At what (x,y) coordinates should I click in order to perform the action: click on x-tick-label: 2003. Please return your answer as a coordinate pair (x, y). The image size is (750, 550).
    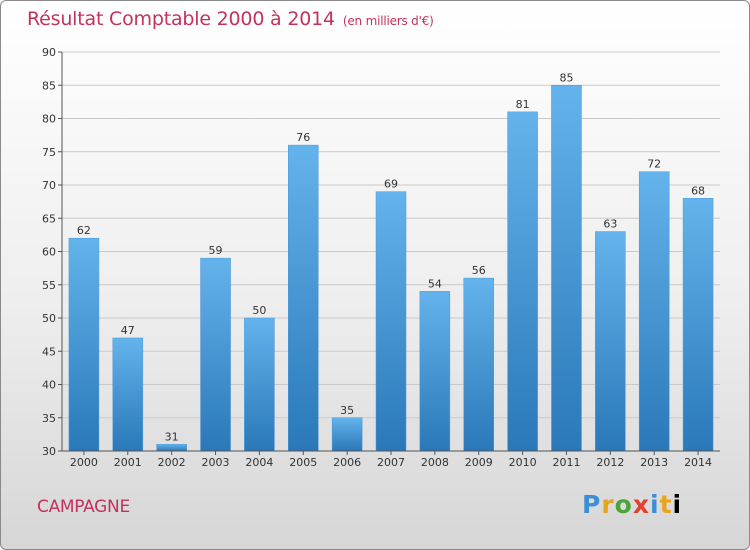
    Looking at the image, I should click on (216, 462).